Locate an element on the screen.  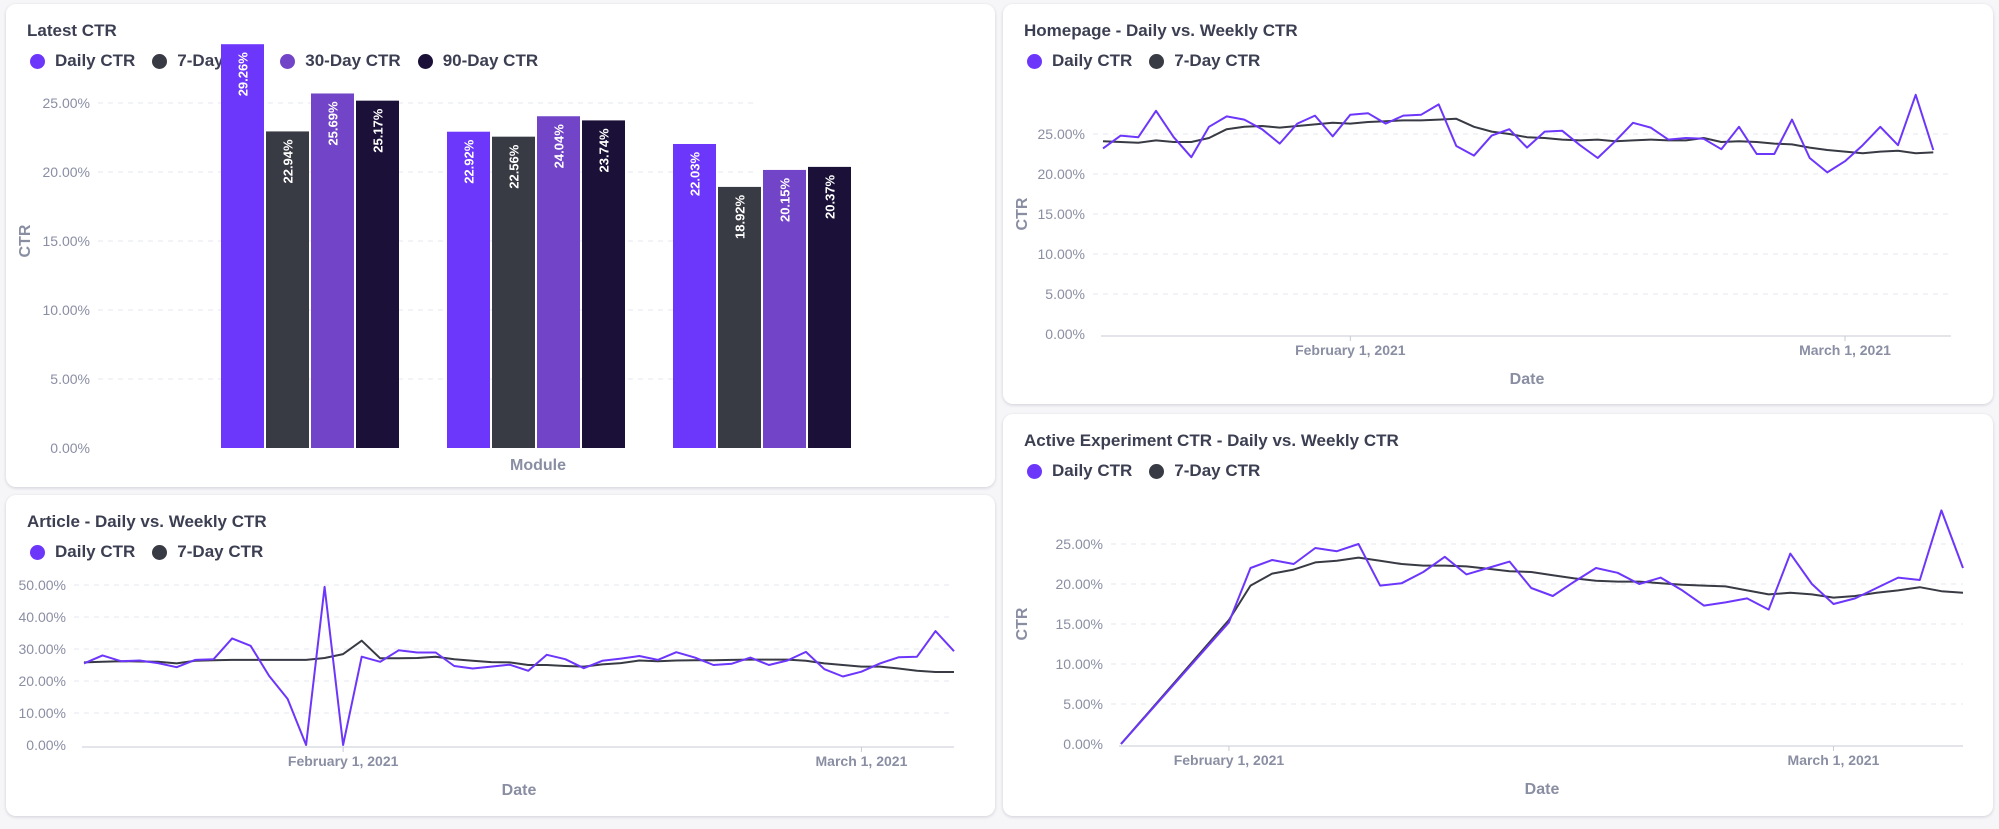
bar-data-label: 22.56% is located at coordinates (514, 166).